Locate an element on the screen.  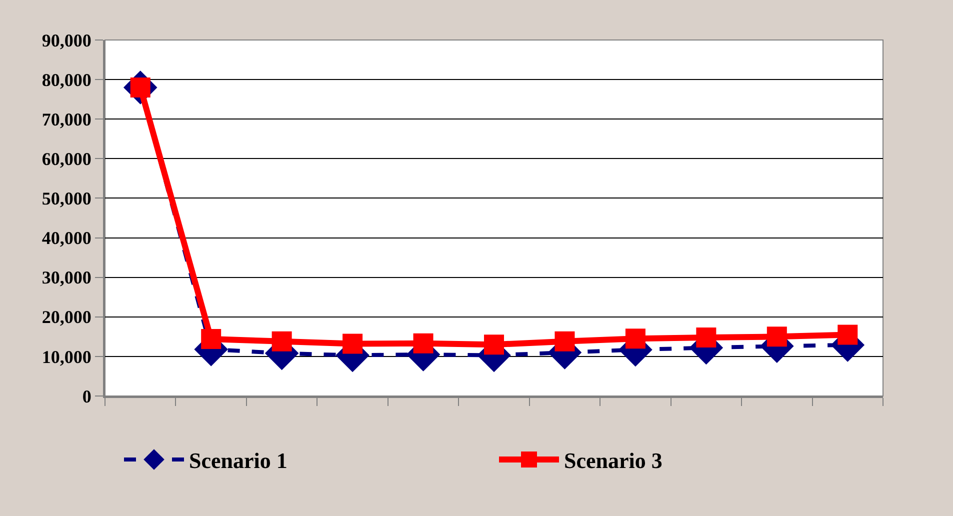
y-tick-label: 60,000 is located at coordinates (67, 158).